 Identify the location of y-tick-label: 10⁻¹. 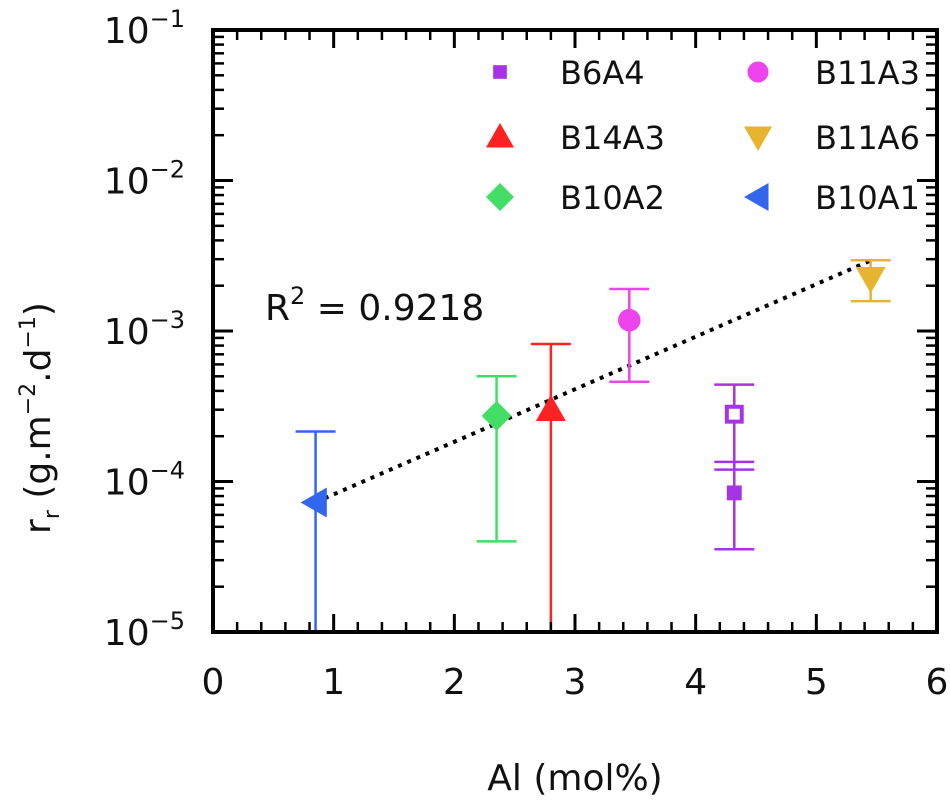
(144, 28).